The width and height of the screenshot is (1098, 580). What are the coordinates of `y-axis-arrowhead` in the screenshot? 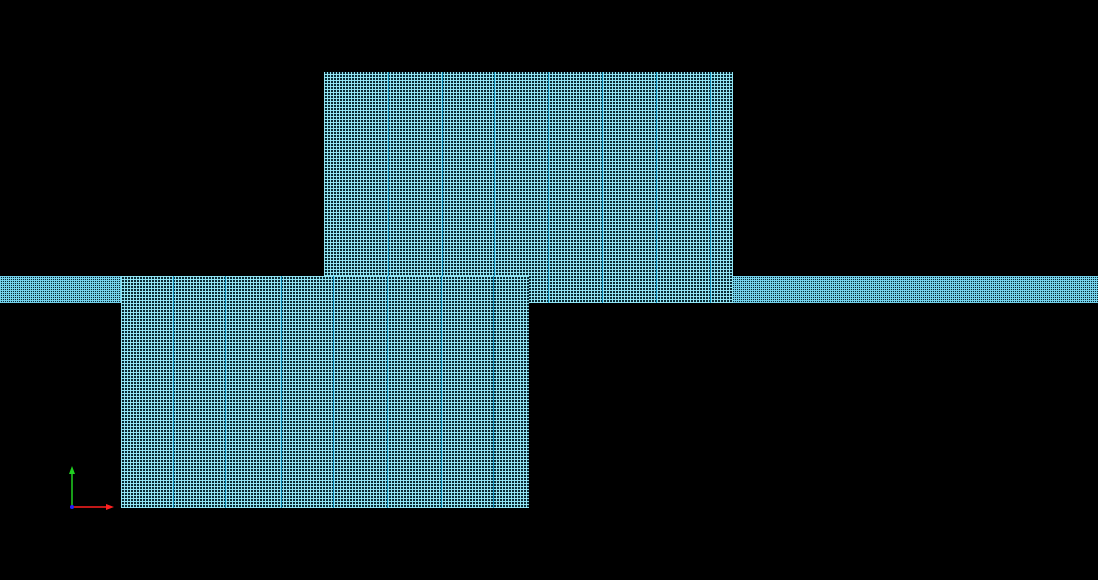 It's located at (72, 470).